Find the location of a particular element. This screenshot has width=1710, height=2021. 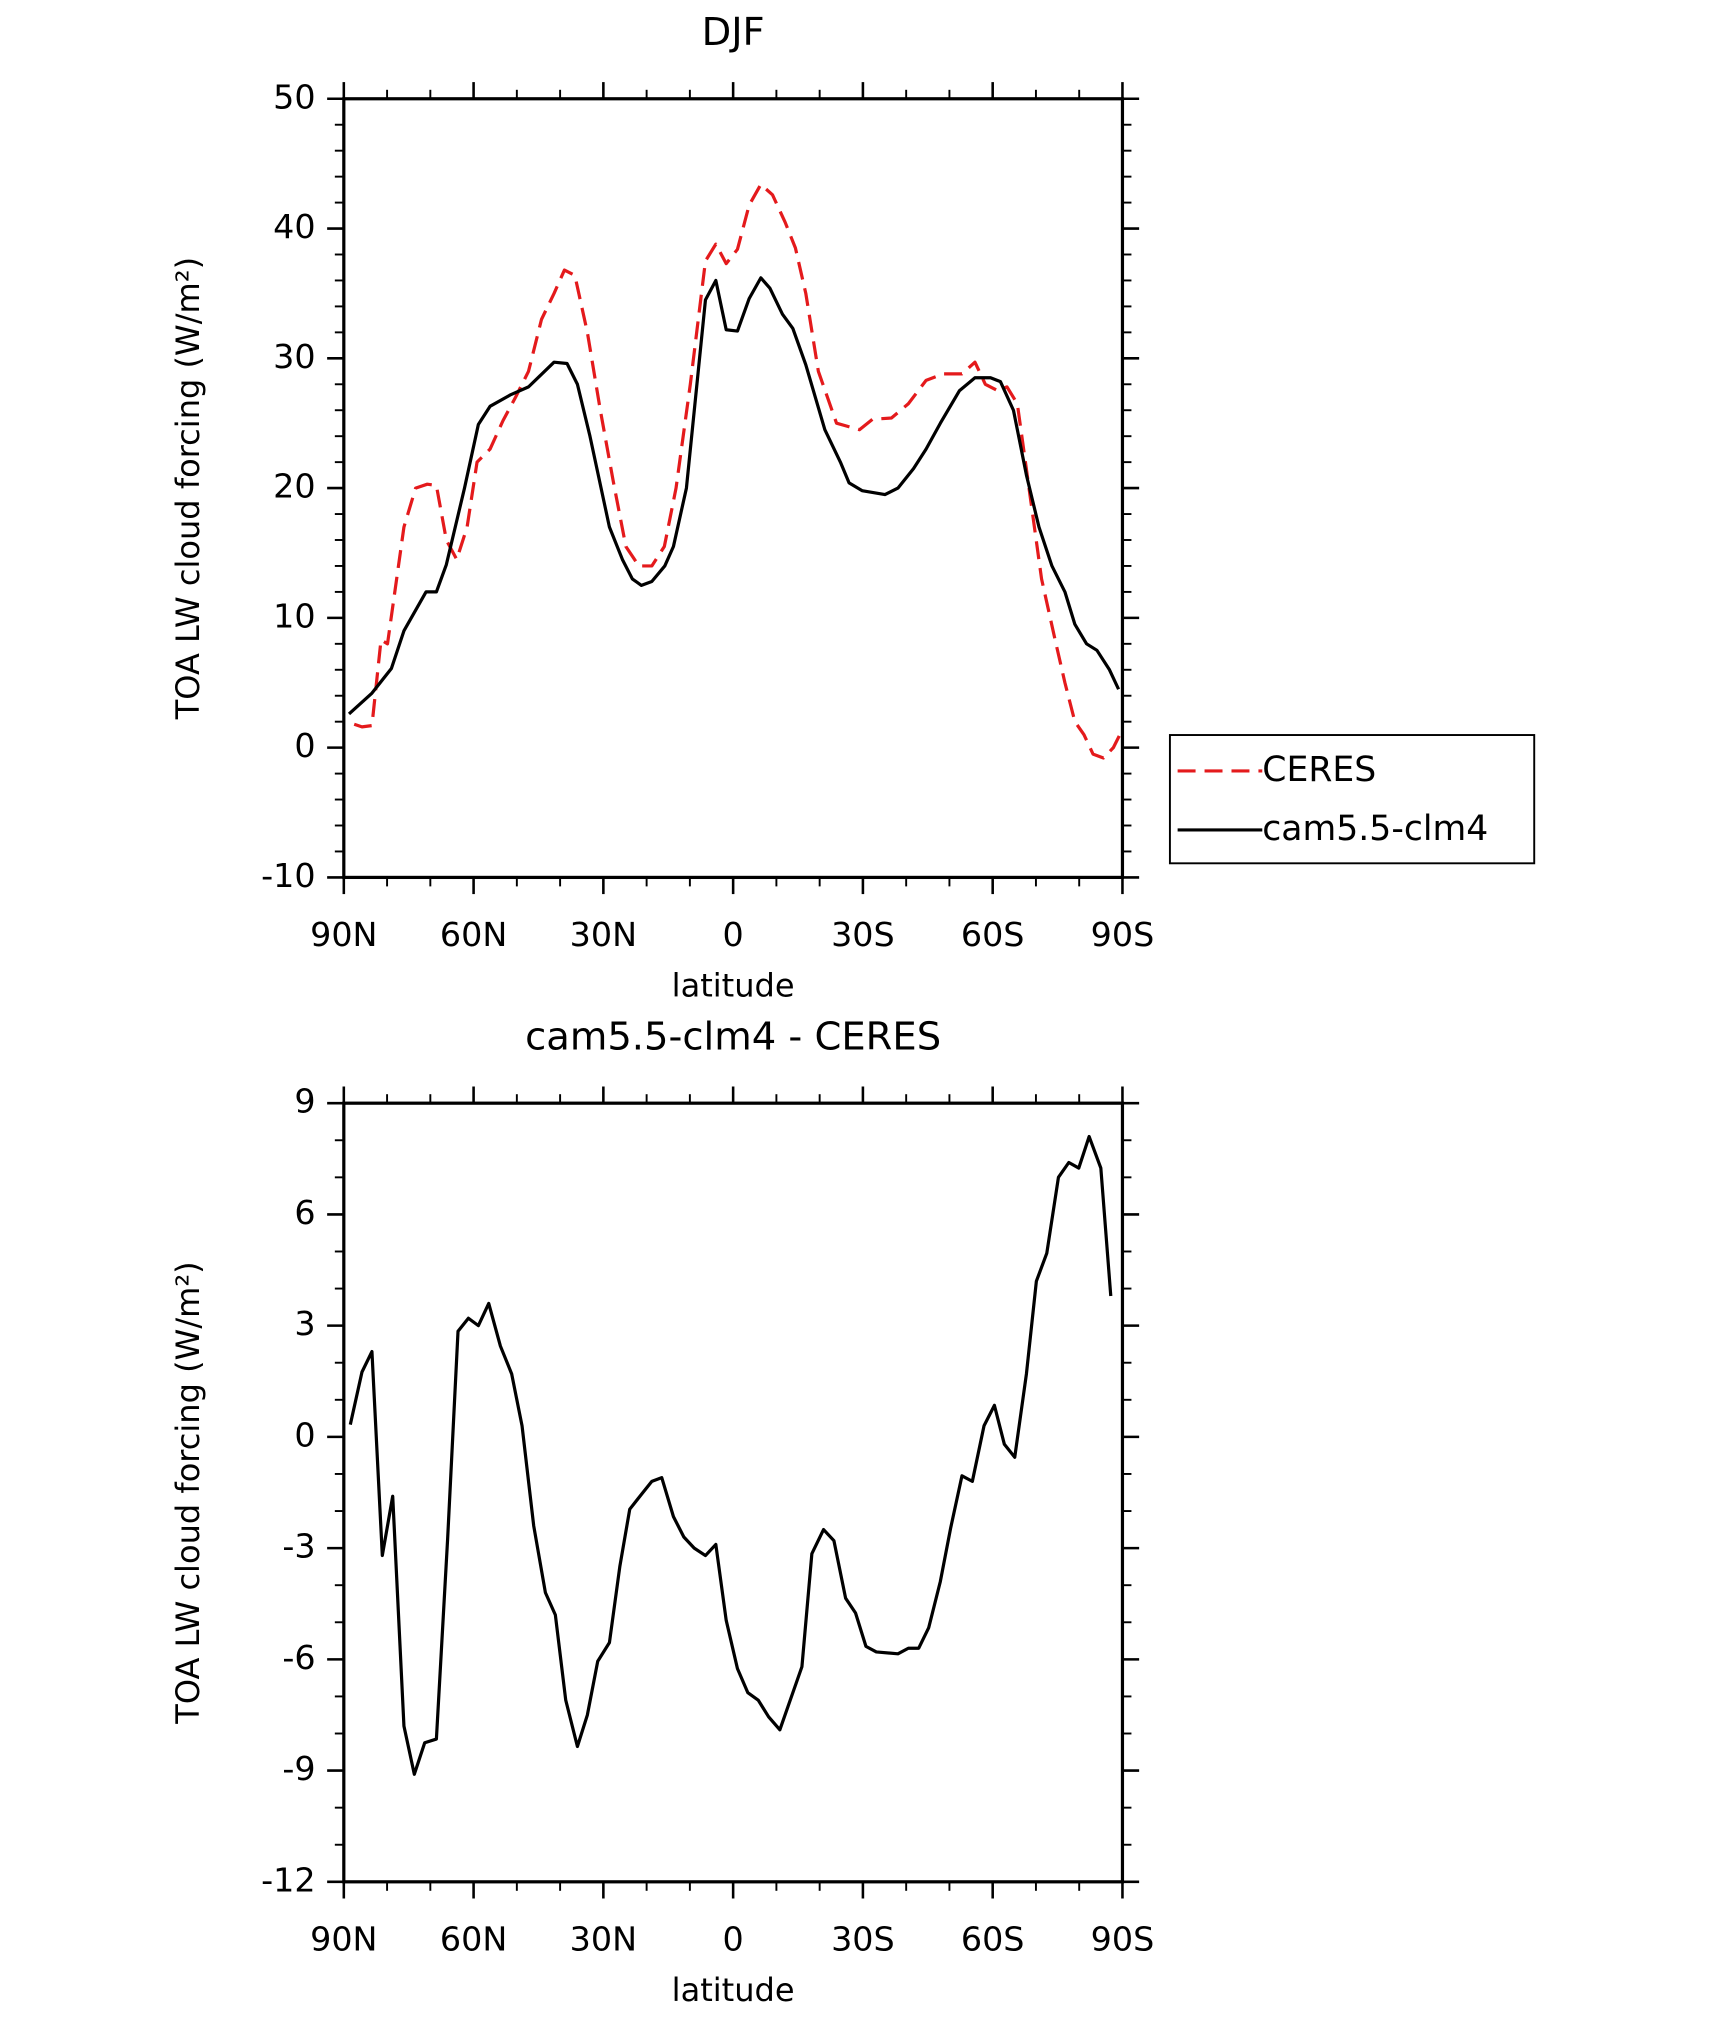

y-tick-label: -6 is located at coordinates (298, 1657).